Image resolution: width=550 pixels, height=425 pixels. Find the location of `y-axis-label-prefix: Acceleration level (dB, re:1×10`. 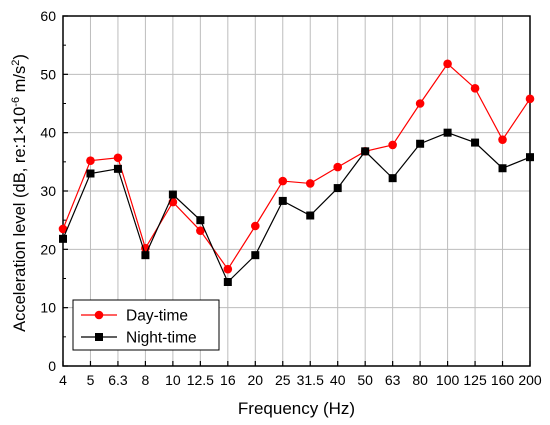

y-axis-label-prefix: Acceleration level (dB, re:1×10 is located at coordinates (20, 219).